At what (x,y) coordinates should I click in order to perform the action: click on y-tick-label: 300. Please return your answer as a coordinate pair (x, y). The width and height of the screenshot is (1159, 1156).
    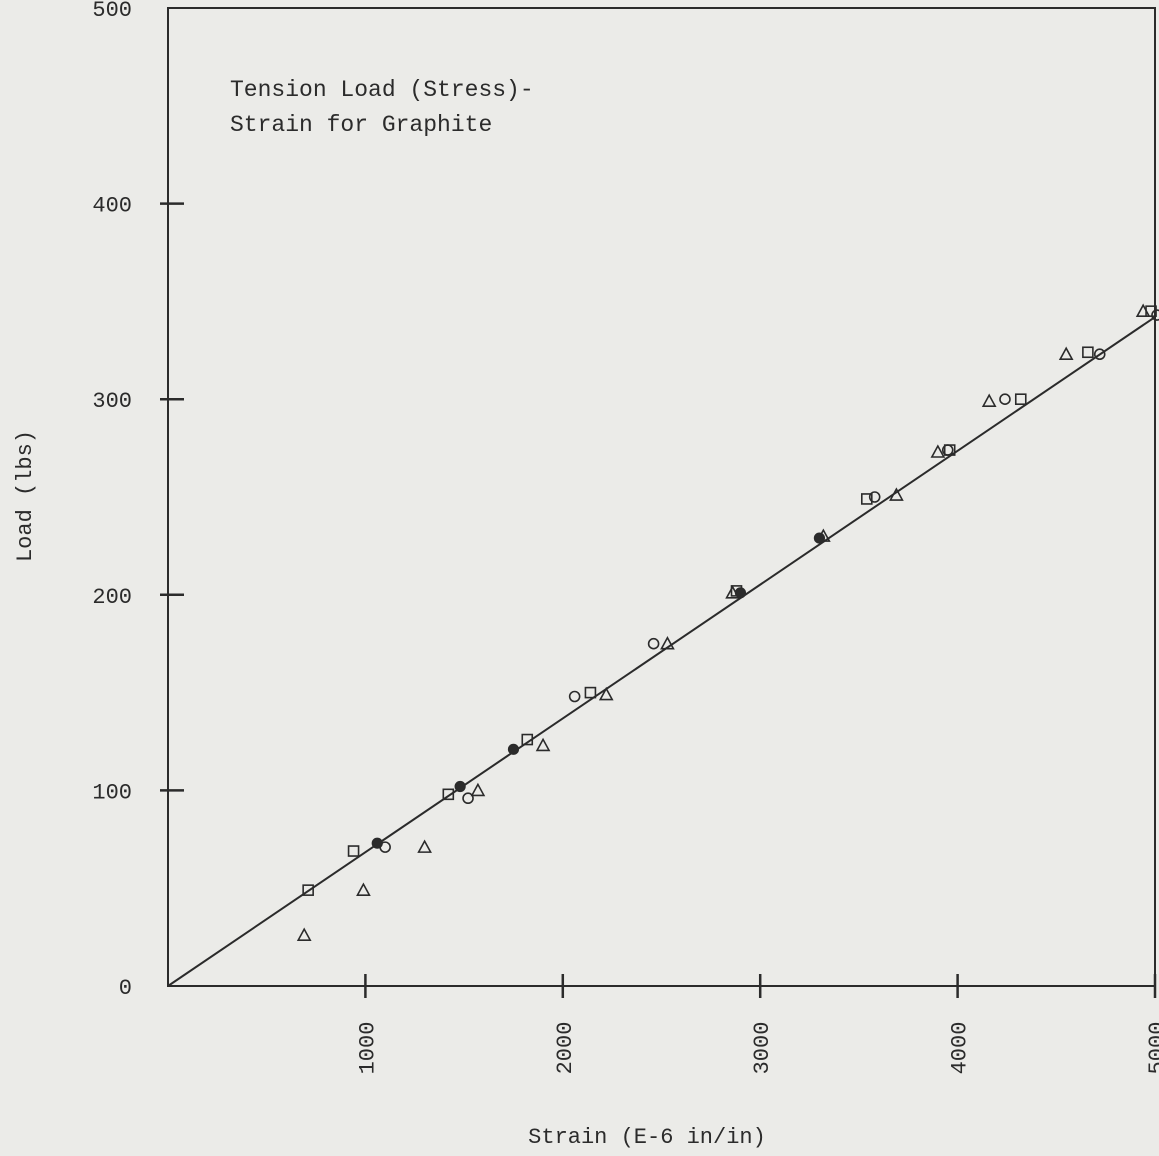
    Looking at the image, I should click on (112, 401).